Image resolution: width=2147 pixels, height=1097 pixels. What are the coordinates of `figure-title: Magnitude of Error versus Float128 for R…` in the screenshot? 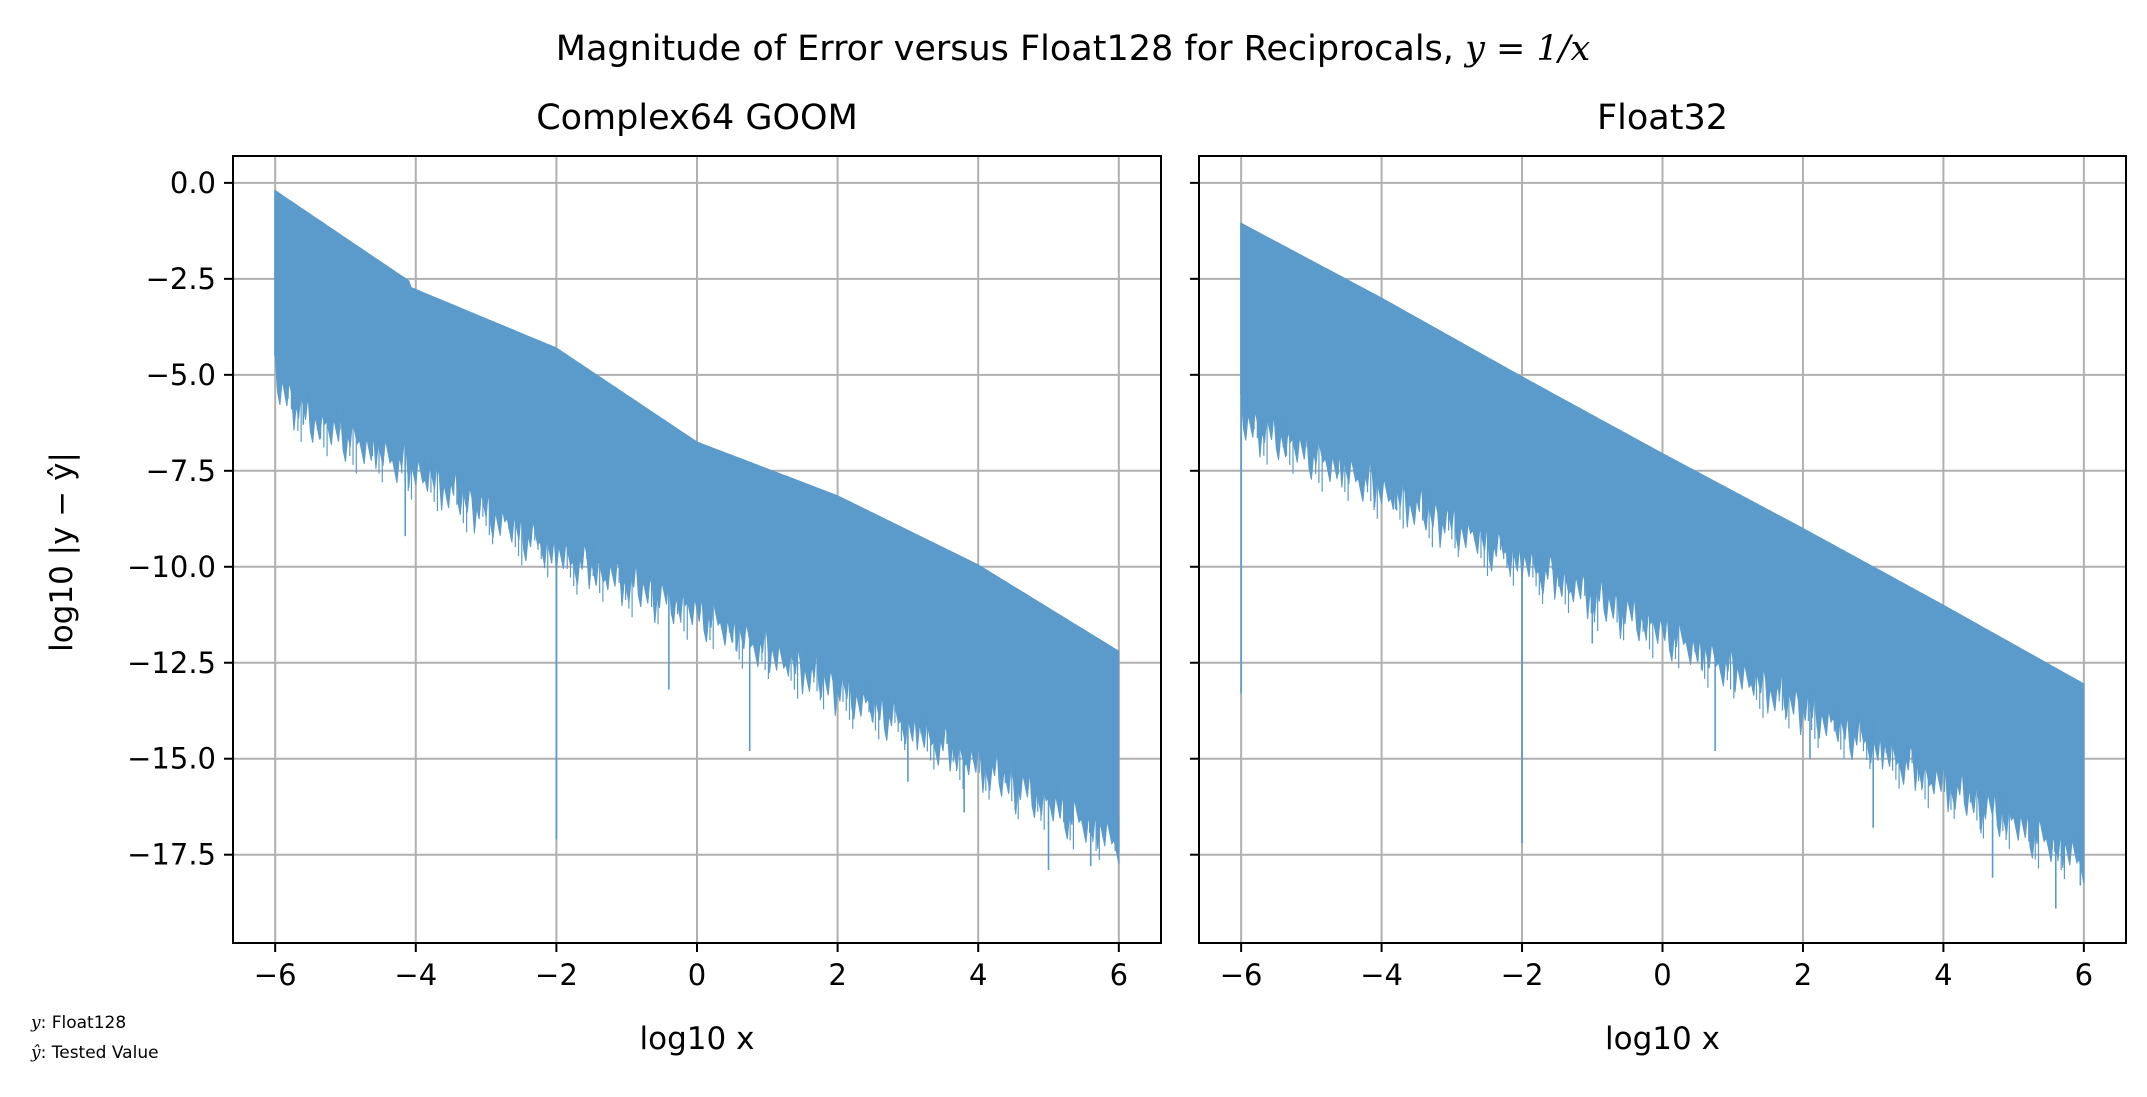 It's located at (1073, 49).